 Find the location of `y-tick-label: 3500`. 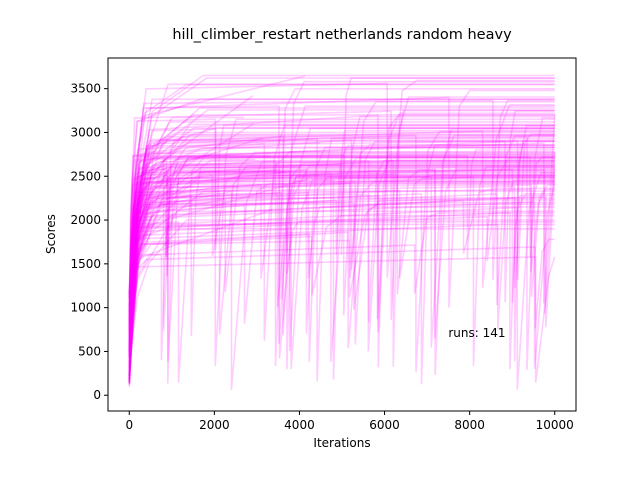

y-tick-label: 3500 is located at coordinates (85, 89).